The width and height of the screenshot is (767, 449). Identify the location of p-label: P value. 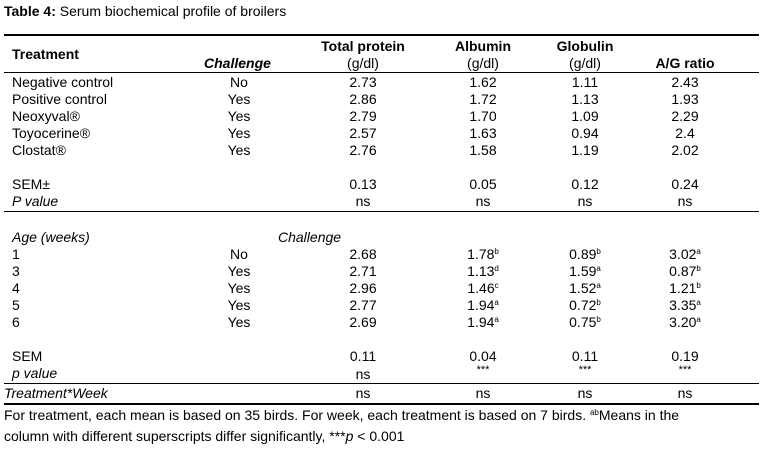
(35, 201).